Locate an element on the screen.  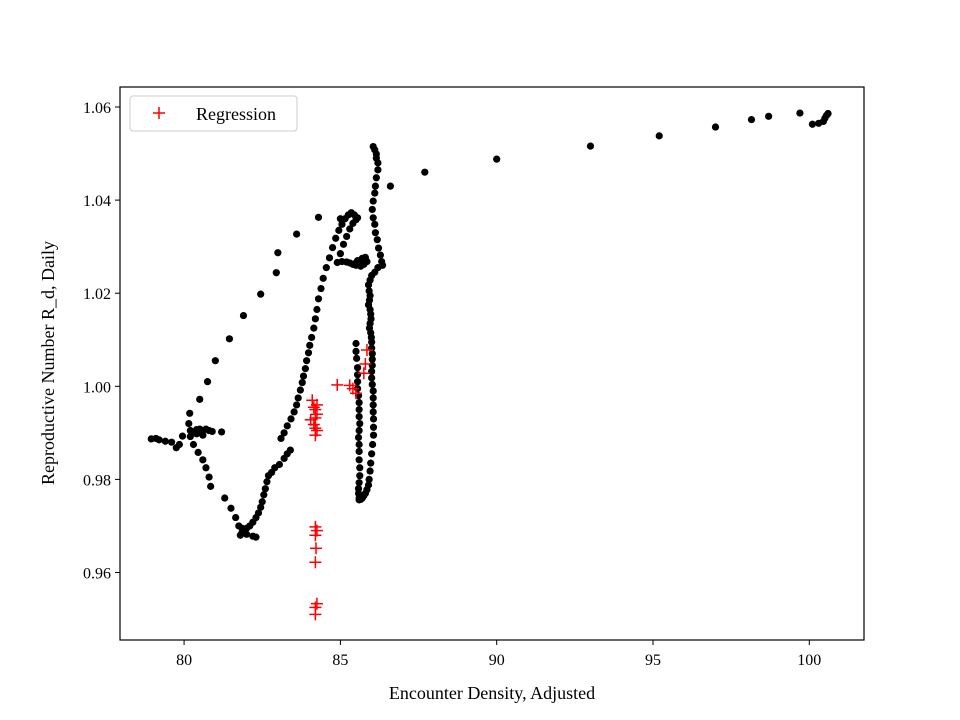
y-tick-label: 0.98 is located at coordinates (97, 480).